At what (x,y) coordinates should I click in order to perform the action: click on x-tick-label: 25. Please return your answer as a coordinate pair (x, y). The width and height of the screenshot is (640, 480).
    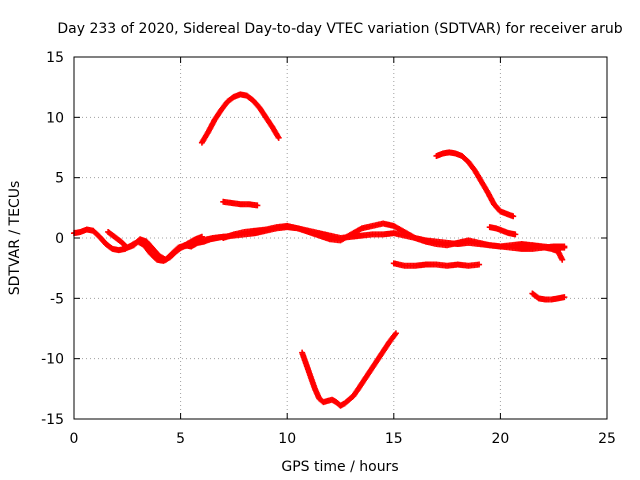
    Looking at the image, I should click on (607, 439).